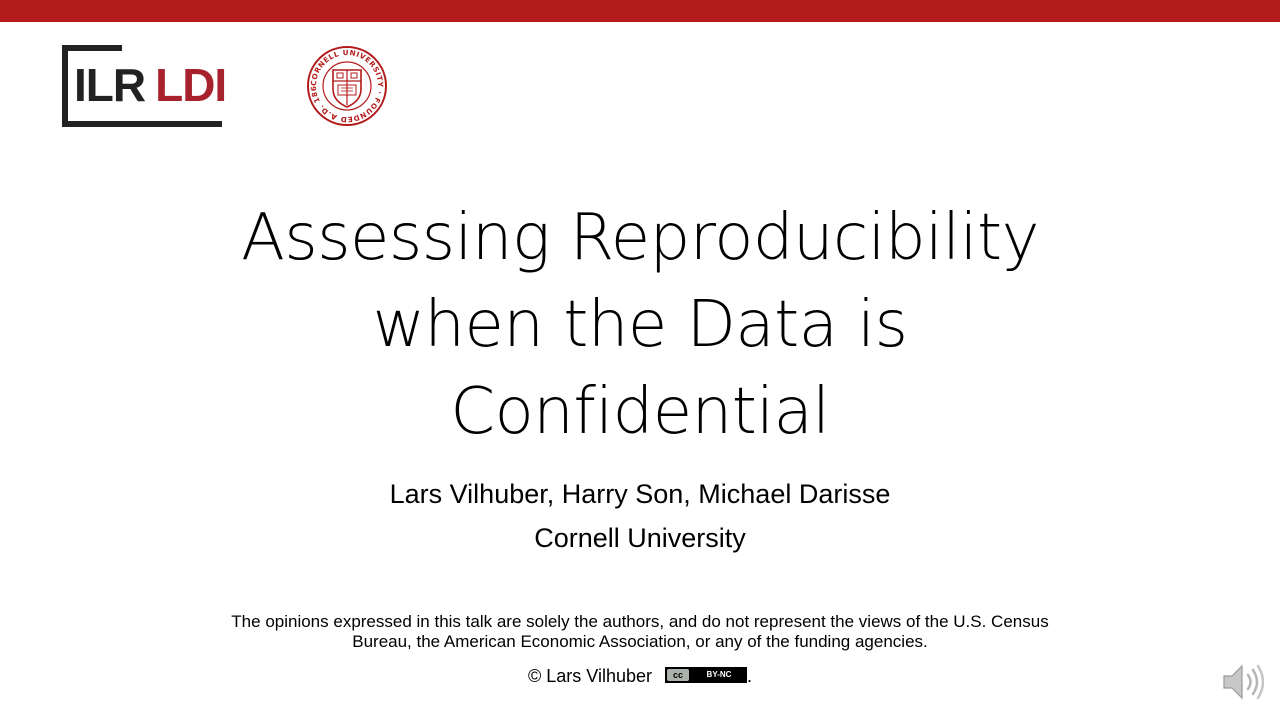 Image resolution: width=1280 pixels, height=720 pixels. I want to click on copyright-text: © Lars Vilhuber, so click(589, 676).